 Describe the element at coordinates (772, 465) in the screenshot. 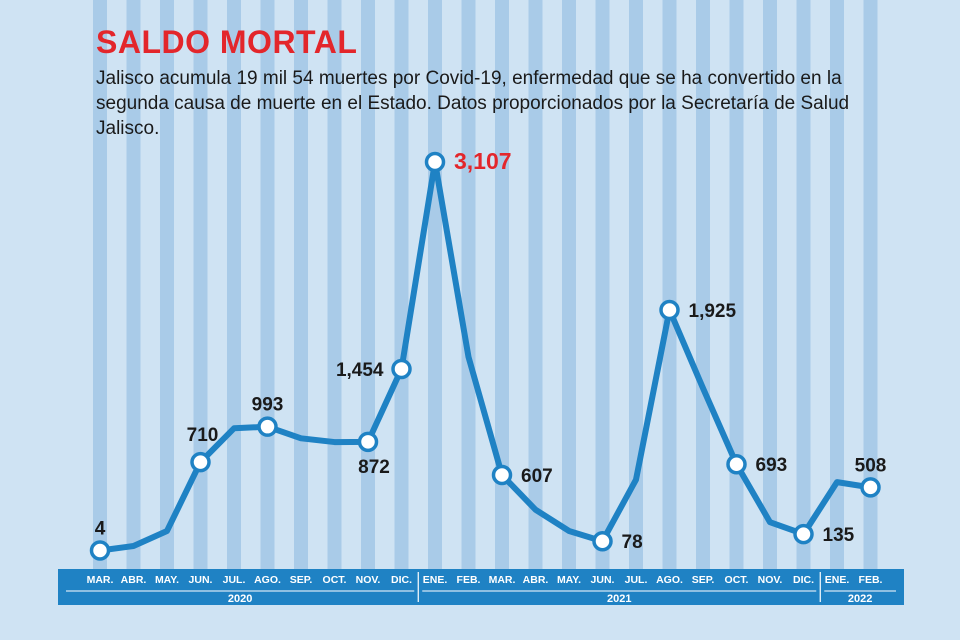

I see `data-label: 693` at that location.